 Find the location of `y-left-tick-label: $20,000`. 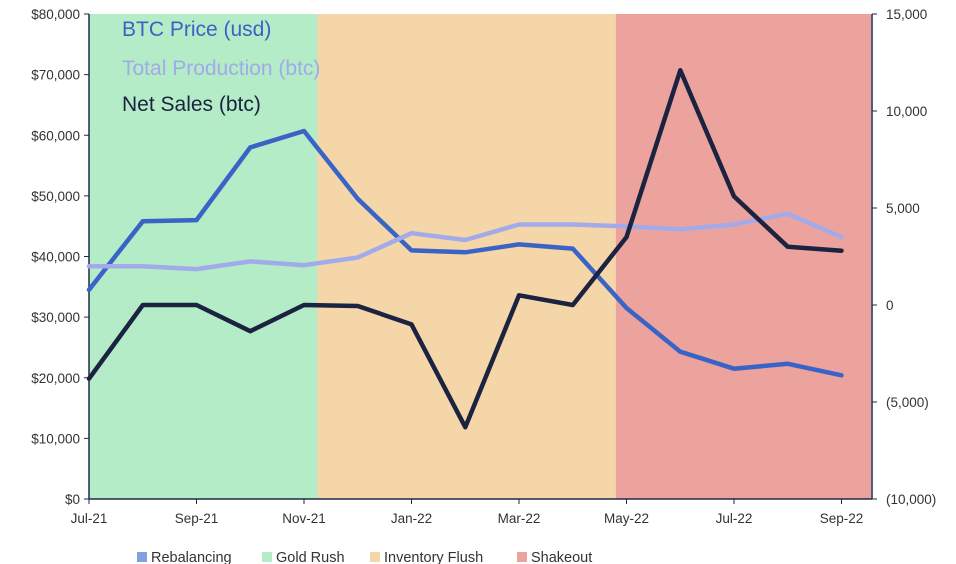

y-left-tick-label: $20,000 is located at coordinates (55, 378).